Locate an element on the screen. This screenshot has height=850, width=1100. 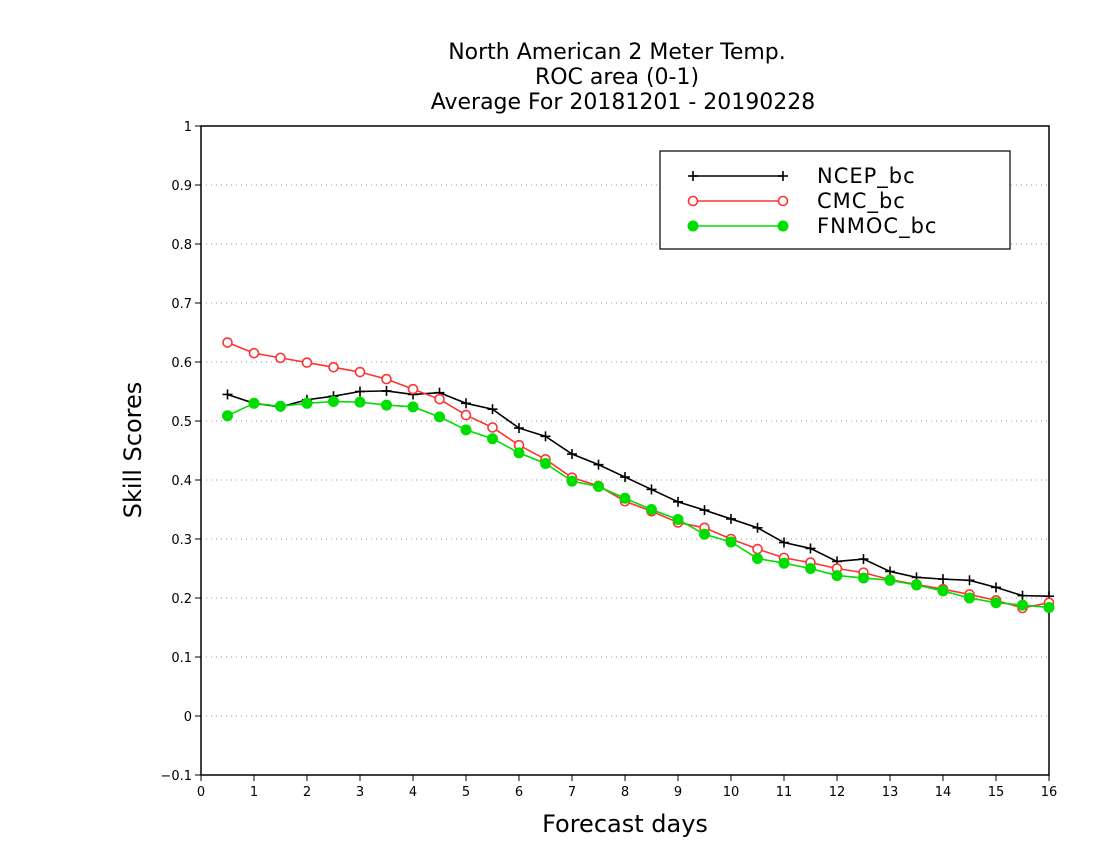
x-tick-label: 7 is located at coordinates (572, 792).